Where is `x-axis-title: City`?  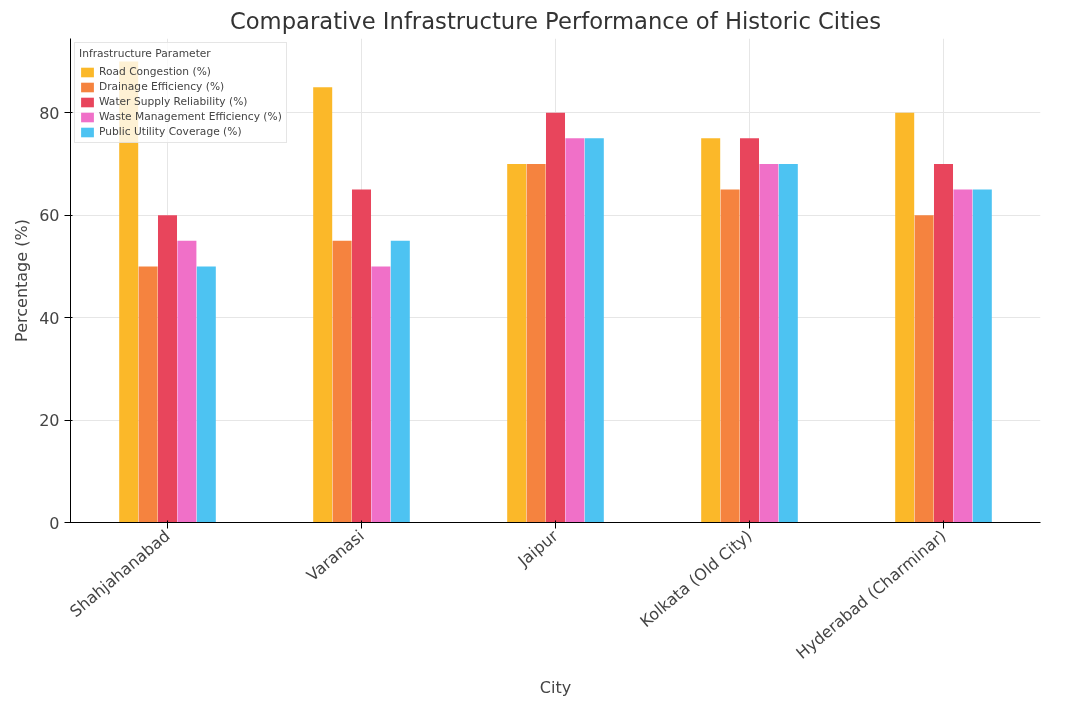
x-axis-title: City is located at coordinates (555, 688).